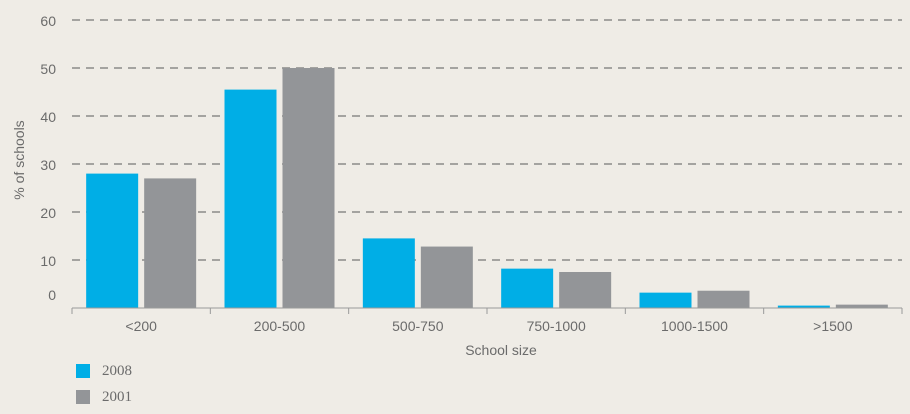 The image size is (910, 414). I want to click on y-tick-label: 40, so click(48, 117).